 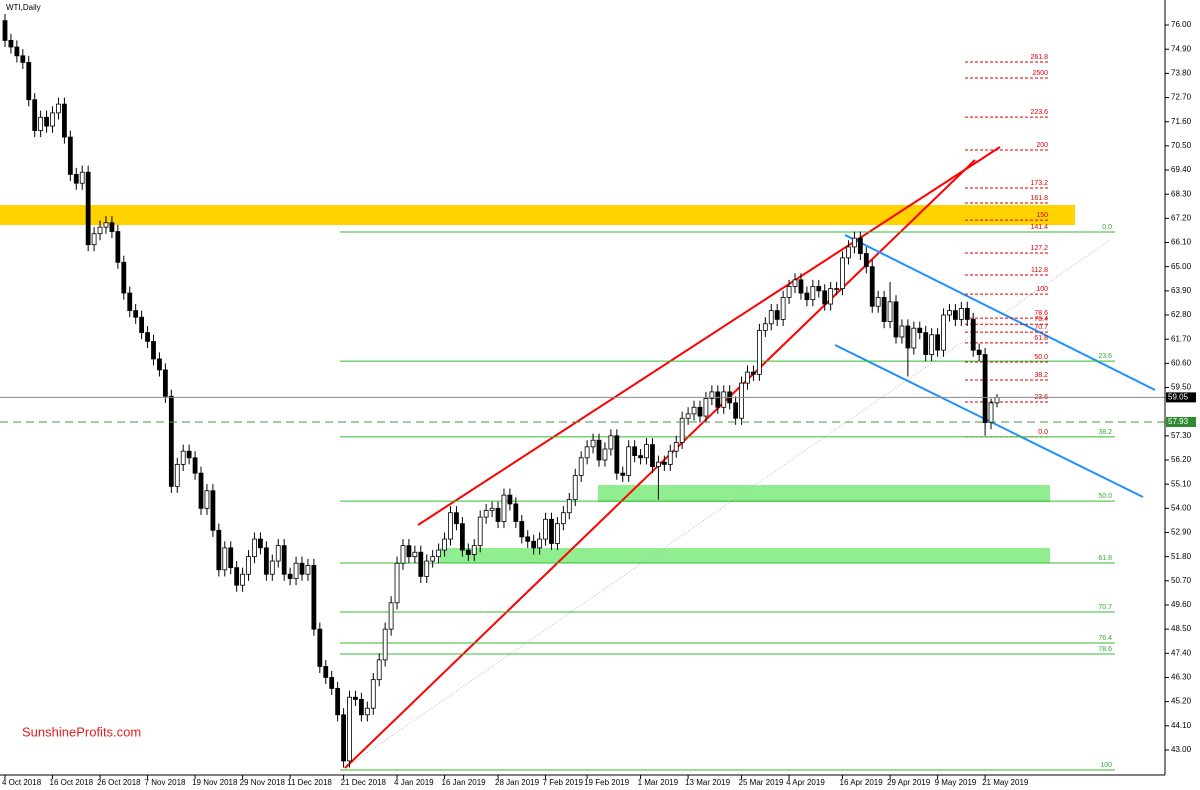 What do you see at coordinates (1181, 397) in the screenshot?
I see `last-price-box` at bounding box center [1181, 397].